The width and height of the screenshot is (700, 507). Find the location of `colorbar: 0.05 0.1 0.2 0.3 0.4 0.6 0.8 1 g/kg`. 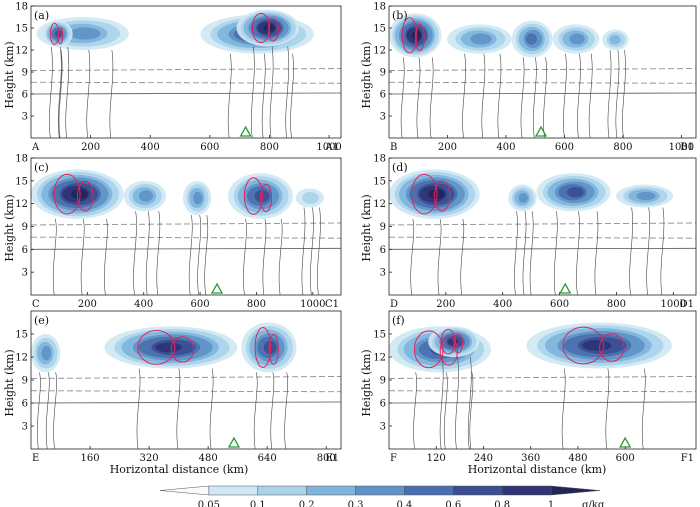

colorbar: 0.05 0.1 0.2 0.3 0.4 0.6 0.8 1 g/kg is located at coordinates (382, 496).